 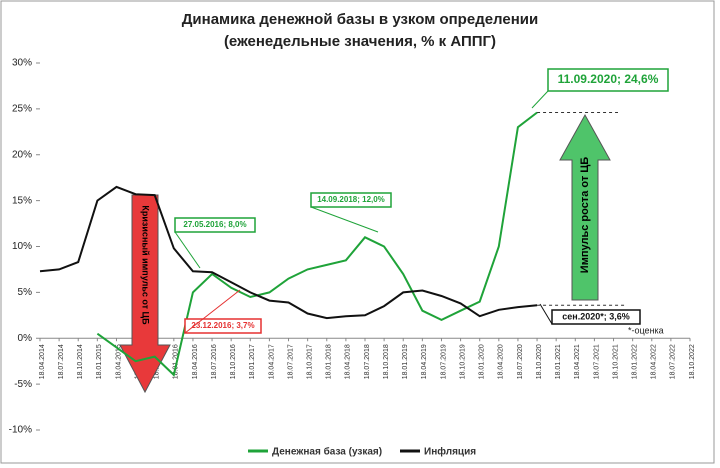 I want to click on x-tick-label: 18.10.2018, so click(x=386, y=361).